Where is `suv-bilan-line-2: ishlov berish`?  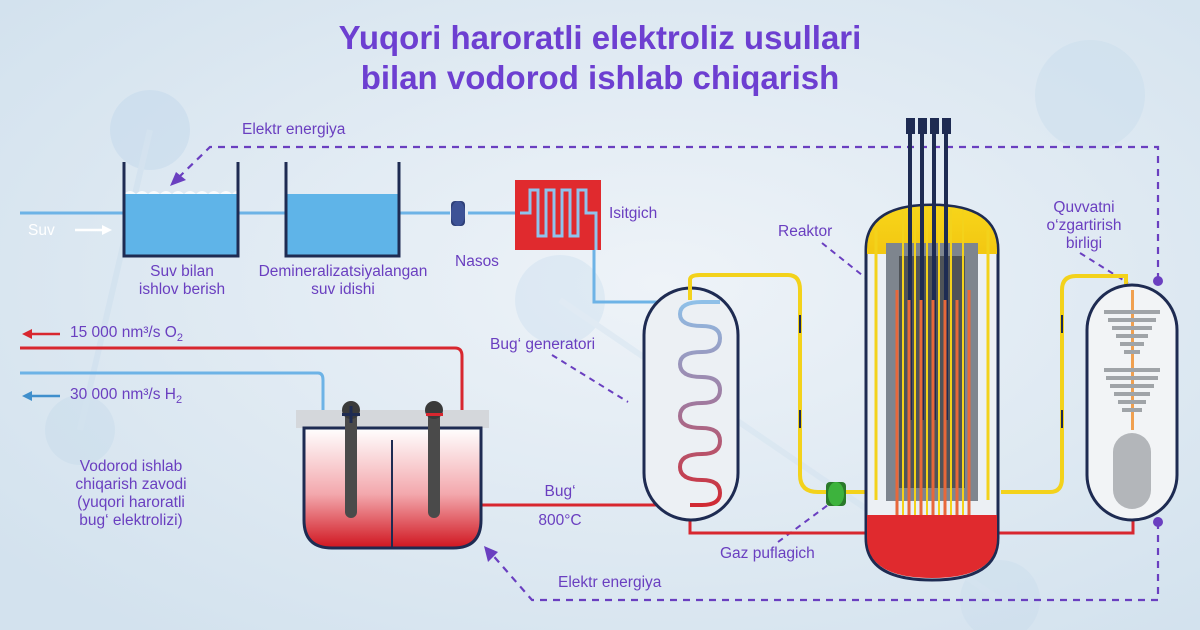
suv-bilan-line-2: ishlov berish is located at coordinates (182, 289).